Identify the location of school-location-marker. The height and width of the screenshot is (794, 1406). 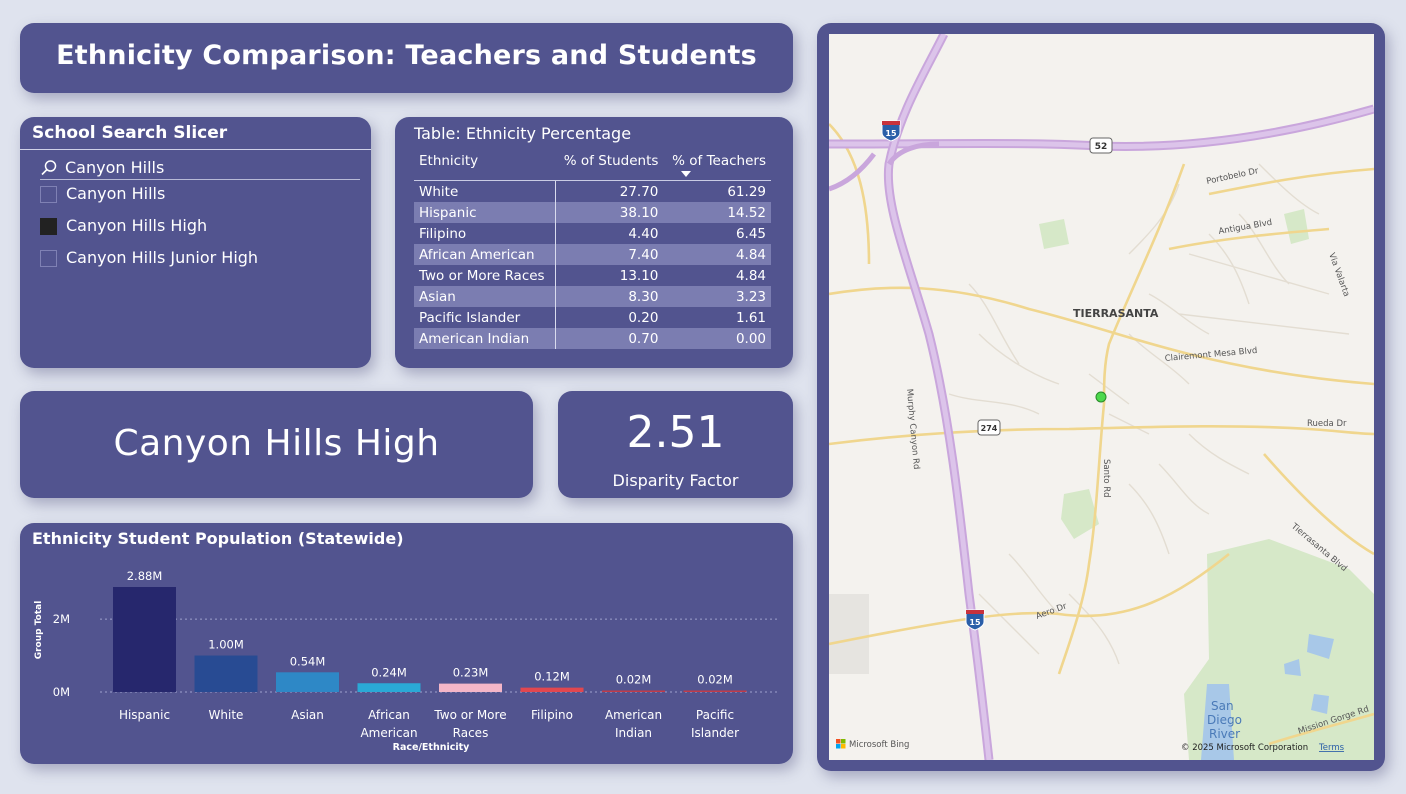
(1101, 397).